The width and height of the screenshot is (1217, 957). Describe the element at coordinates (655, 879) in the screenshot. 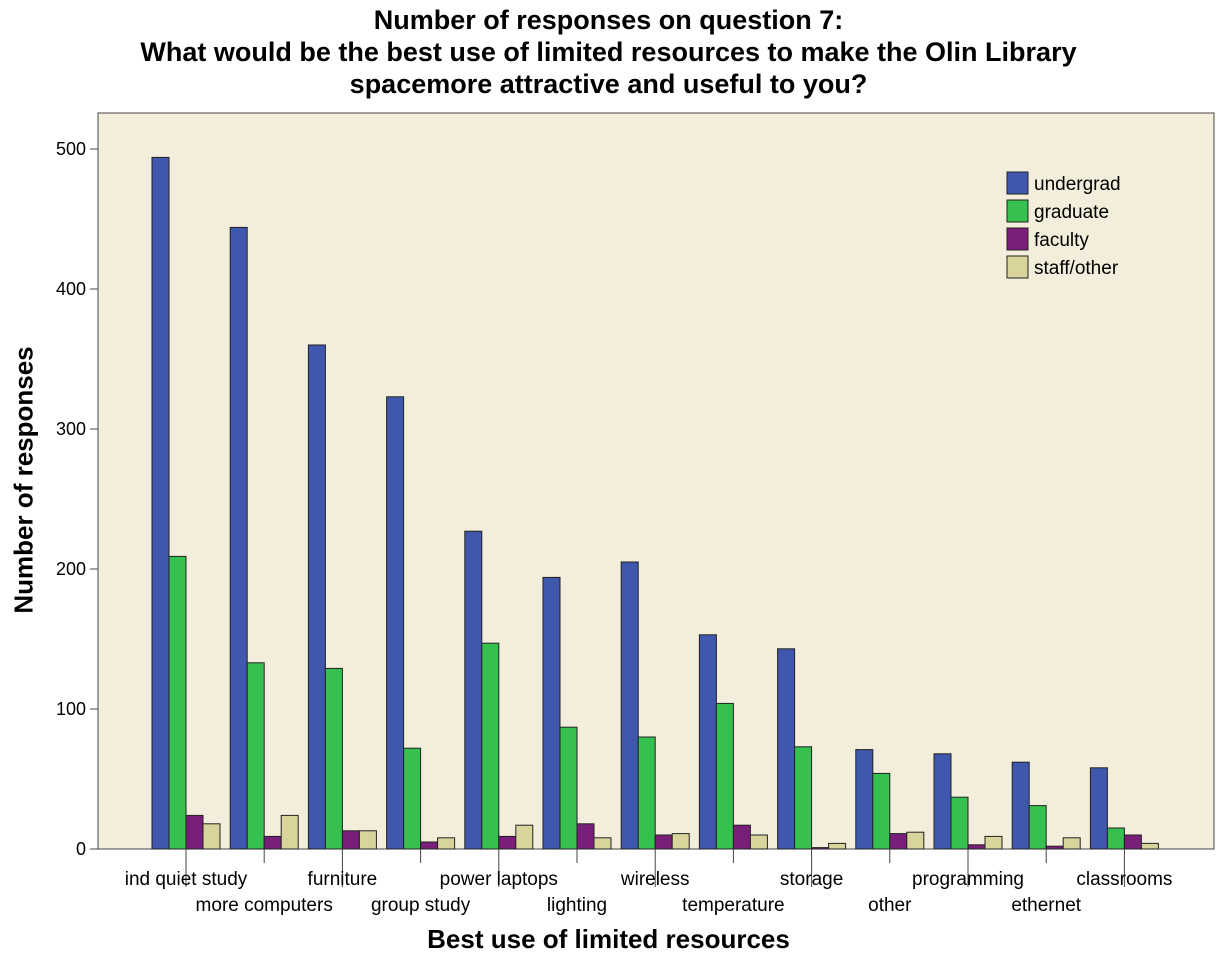

I see `x-tick-label: wireless` at that location.